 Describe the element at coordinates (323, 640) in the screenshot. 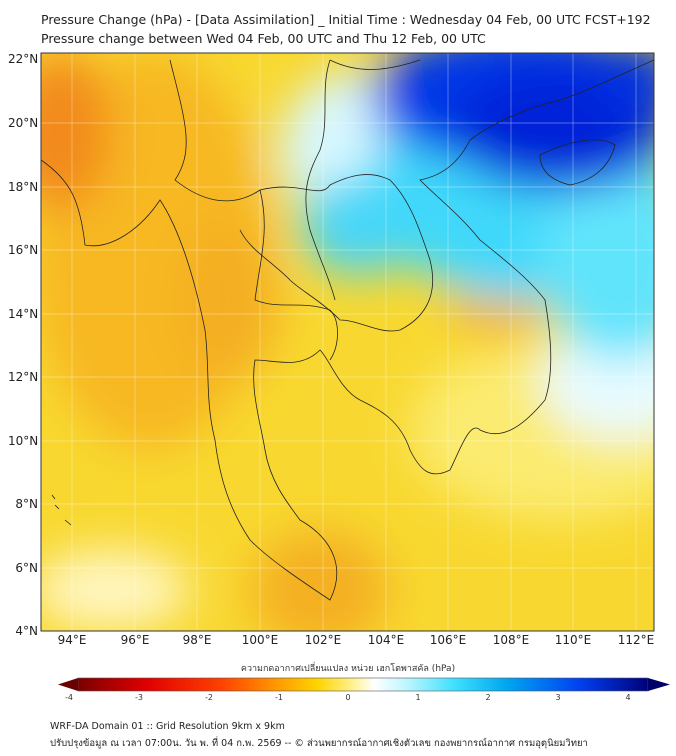

I see `lon-label: 102°E` at that location.